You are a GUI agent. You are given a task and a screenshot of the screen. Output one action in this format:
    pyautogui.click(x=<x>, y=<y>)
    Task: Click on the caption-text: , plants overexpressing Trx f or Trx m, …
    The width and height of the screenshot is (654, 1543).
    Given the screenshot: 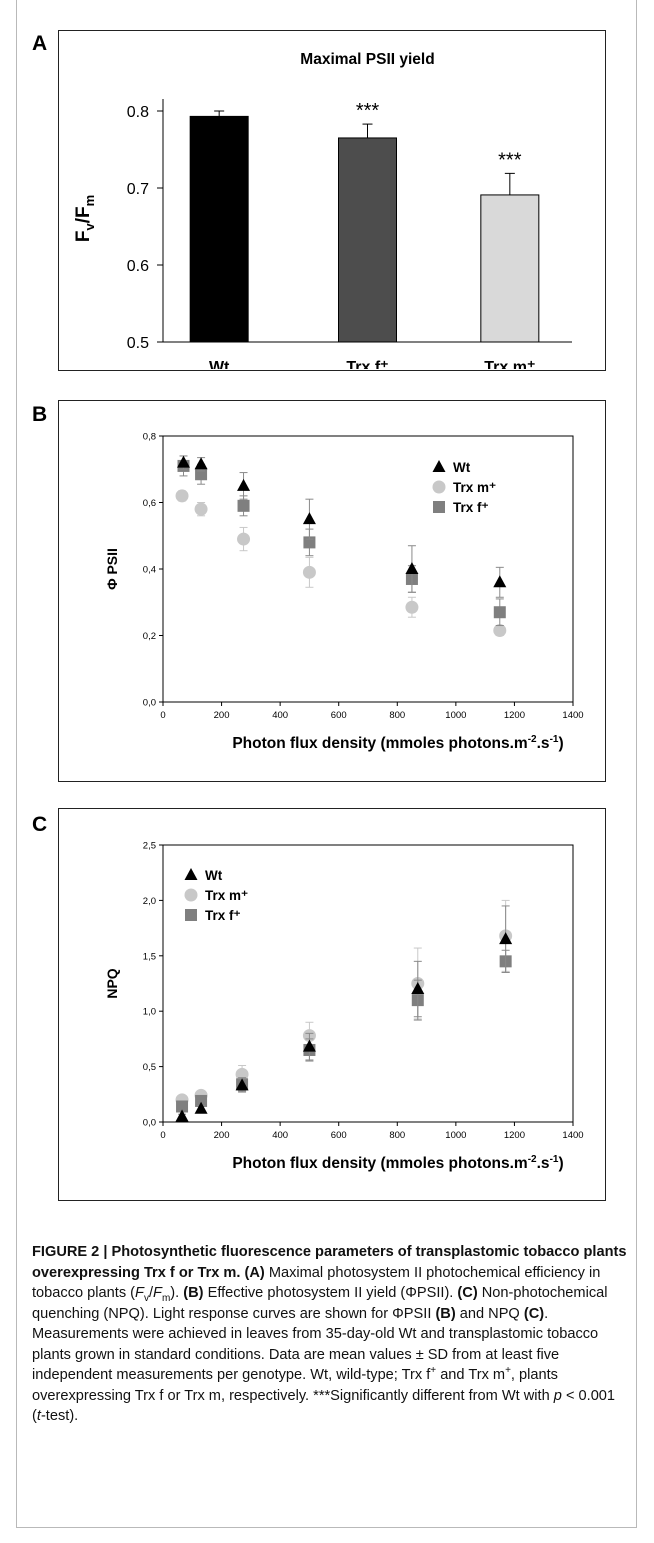 What is the action you would take?
    pyautogui.click(x=295, y=1385)
    